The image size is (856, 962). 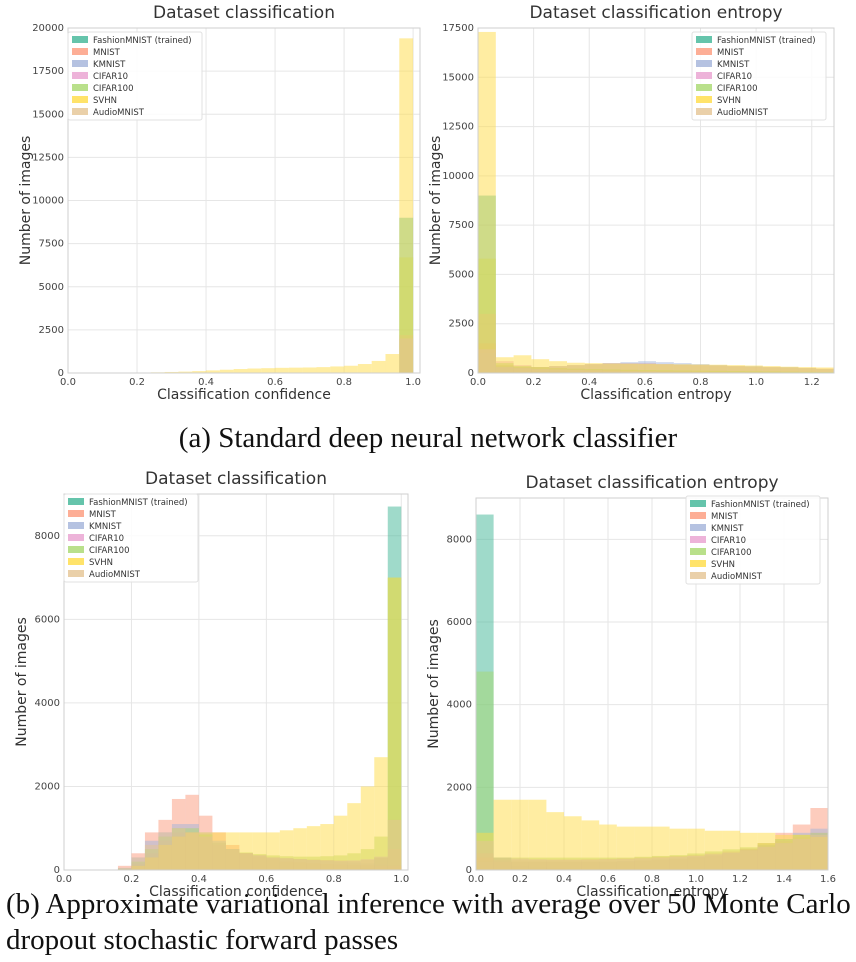 What do you see at coordinates (48, 157) in the screenshot?
I see `y-tick-label: 12500` at bounding box center [48, 157].